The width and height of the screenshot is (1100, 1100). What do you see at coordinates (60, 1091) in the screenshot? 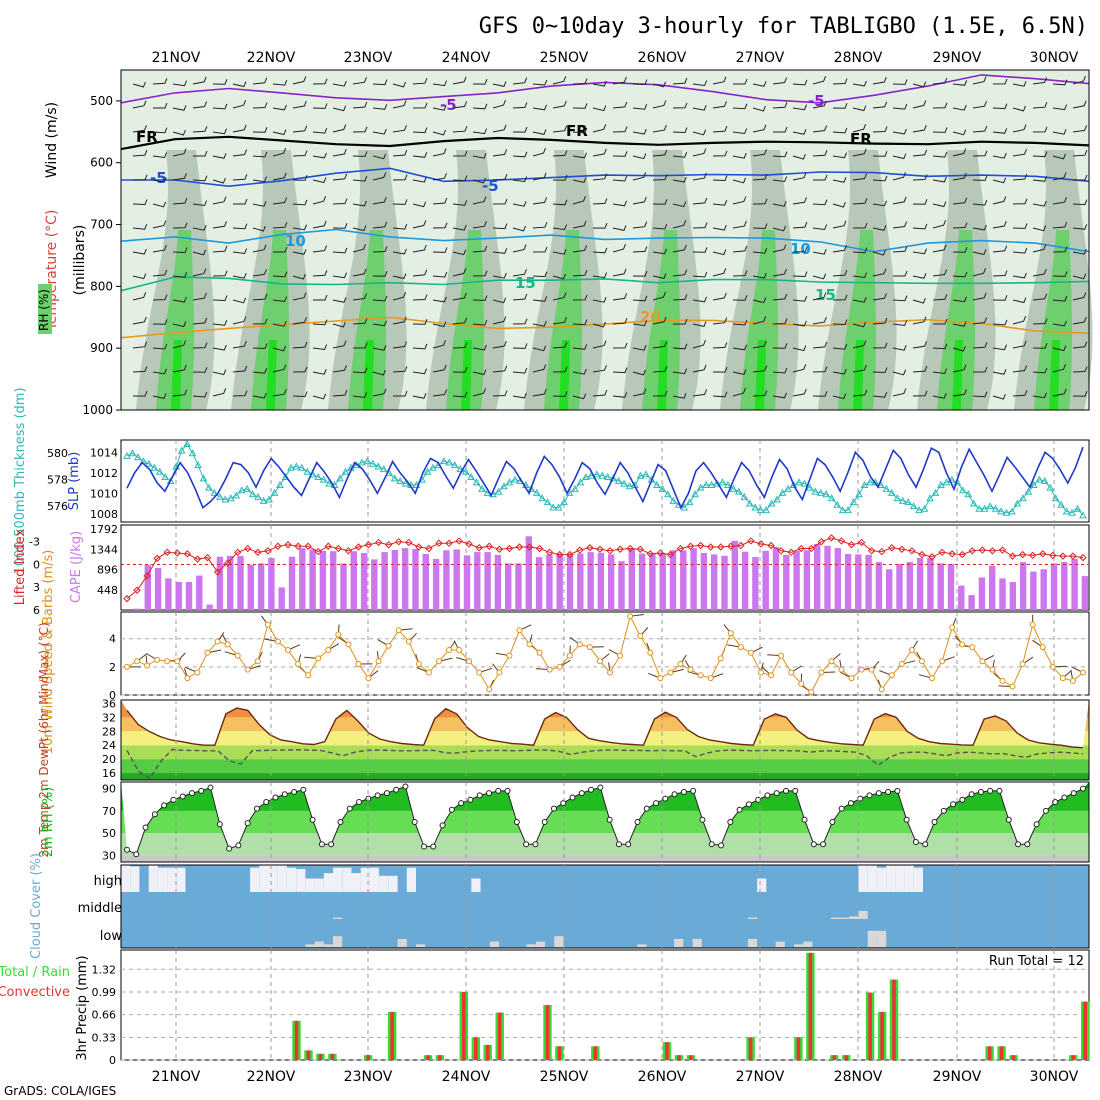
I see `credit-label: GrADS: COLA/IGES` at bounding box center [60, 1091].